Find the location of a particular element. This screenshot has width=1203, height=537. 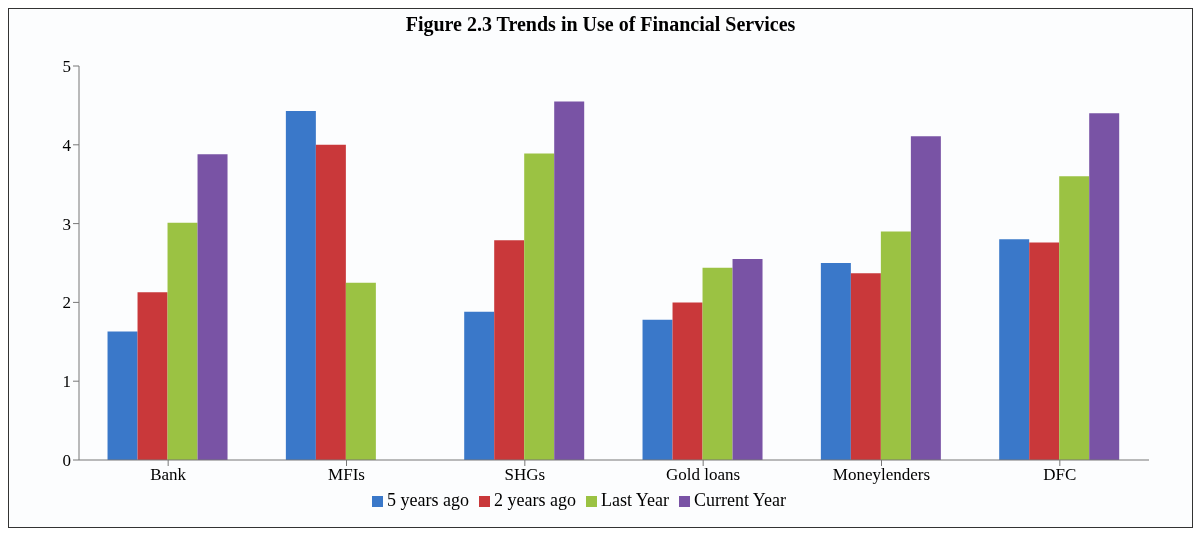

chart-title: Figure 2.3 Trends in Use of Financial Services is located at coordinates (600, 24).